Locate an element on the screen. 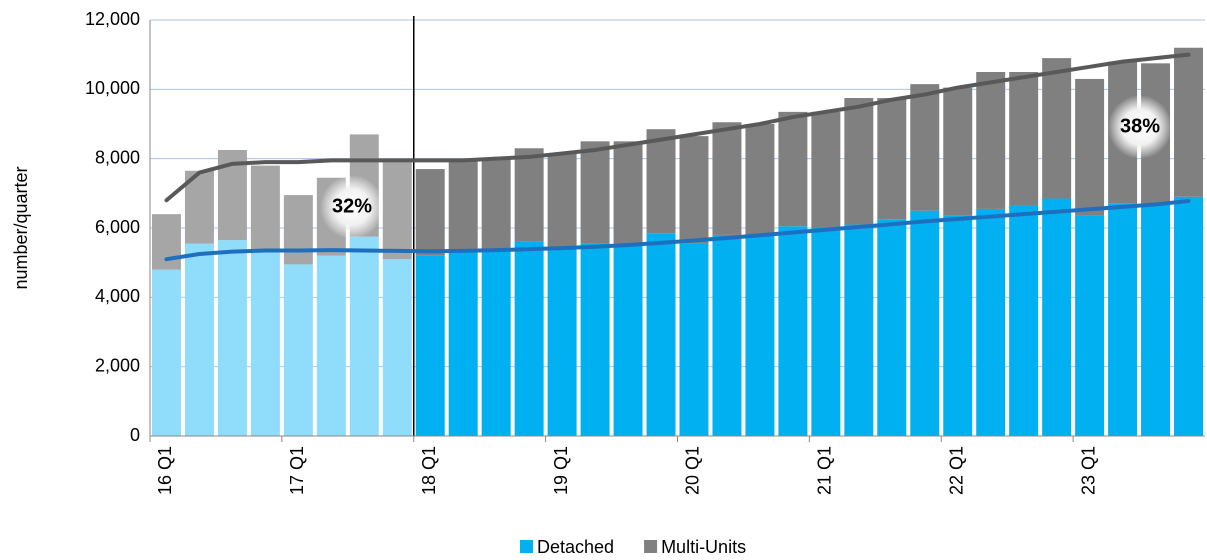  annotation: 32% is located at coordinates (352, 206).